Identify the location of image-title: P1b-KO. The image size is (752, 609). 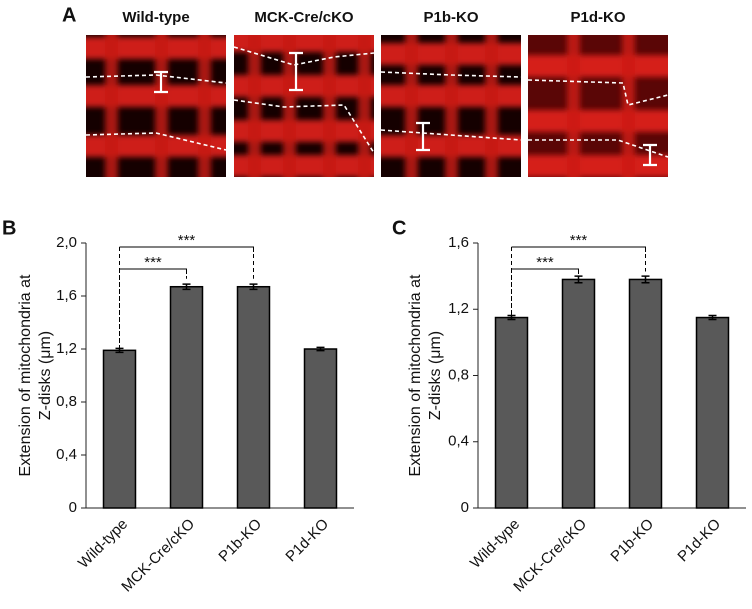
(450, 17).